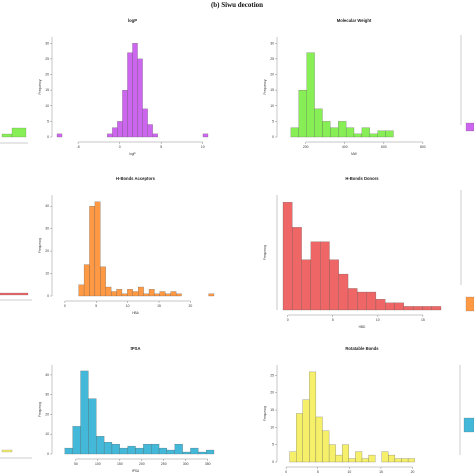 Image resolution: width=474 pixels, height=474 pixels. I want to click on x-axis-label: HBD, so click(362, 327).